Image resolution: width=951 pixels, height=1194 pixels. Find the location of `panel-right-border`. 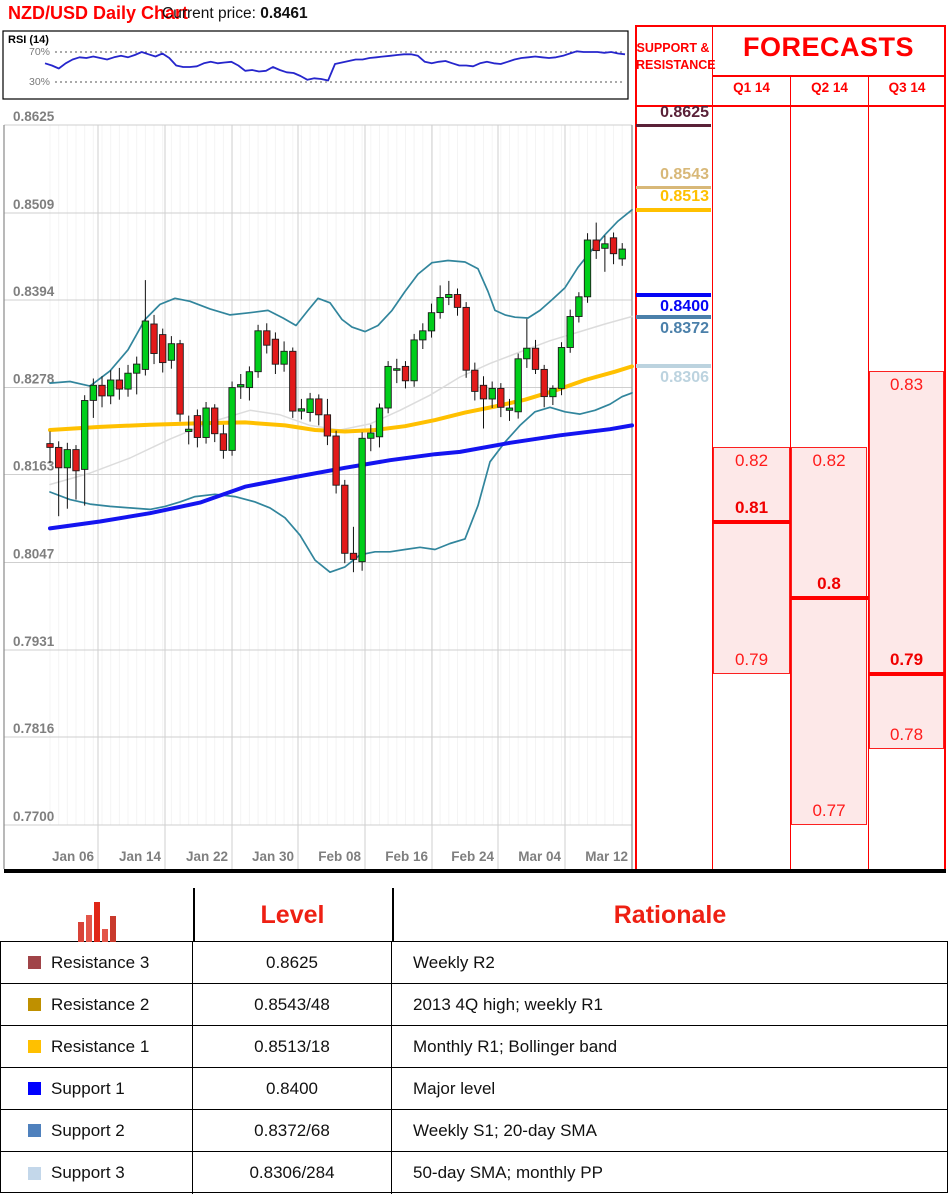

panel-right-border is located at coordinates (945, 448).